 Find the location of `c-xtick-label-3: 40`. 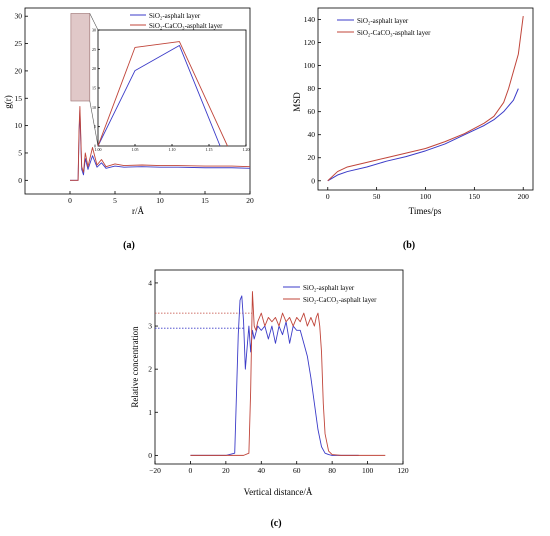

c-xtick-label-3: 40 is located at coordinates (262, 470).